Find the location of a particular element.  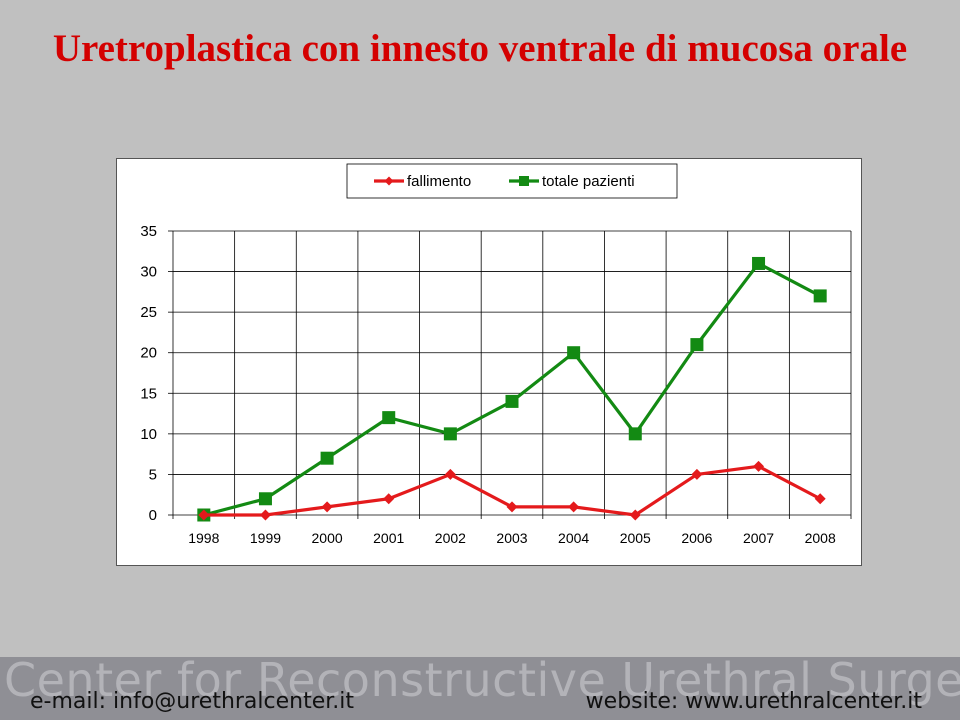

legend-label: totale pazienti is located at coordinates (588, 181).